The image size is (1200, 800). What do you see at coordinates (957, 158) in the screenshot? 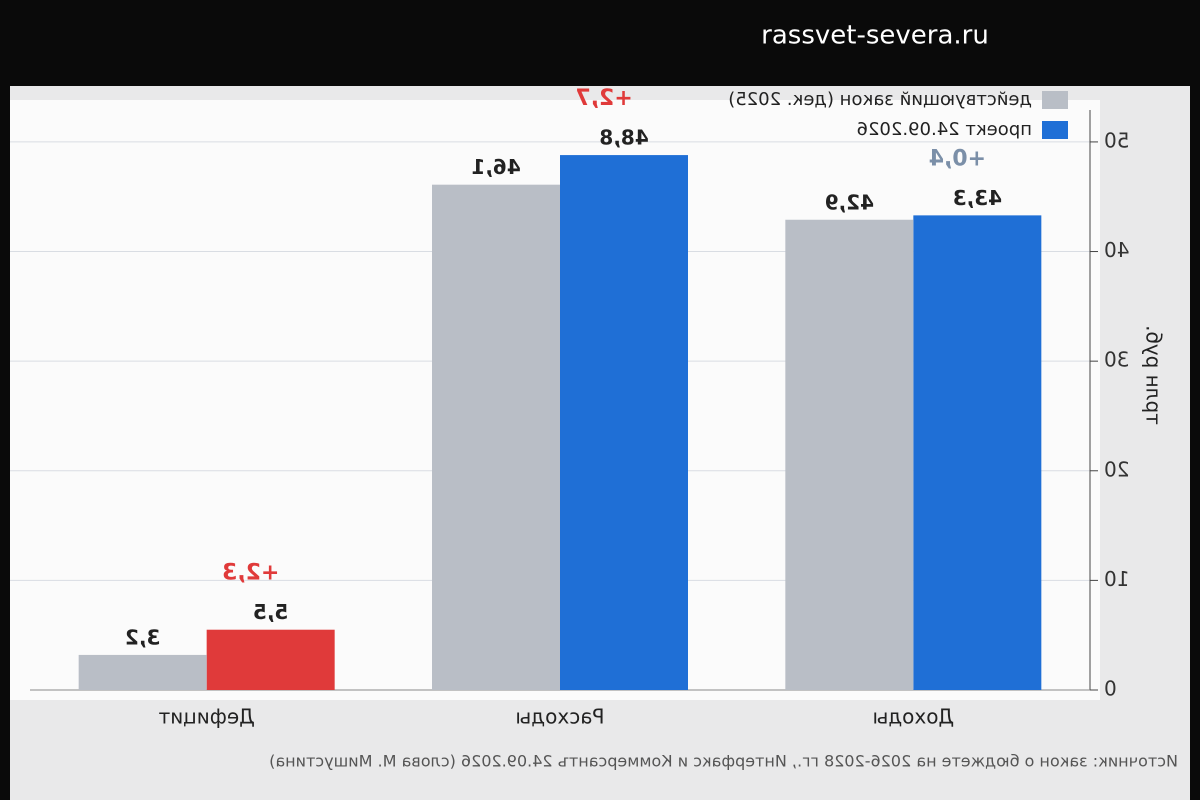
I see `delta-label: +0,4` at bounding box center [957, 158].